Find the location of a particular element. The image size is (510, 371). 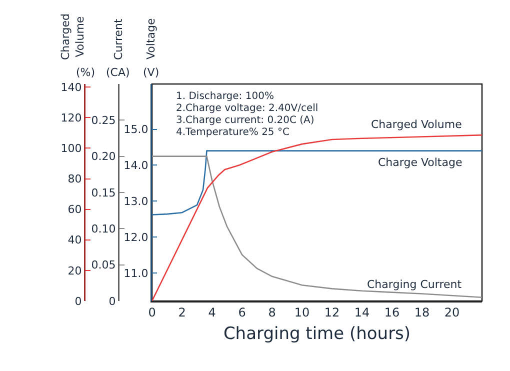

annotation: 4.Temperature% 25 °C is located at coordinates (233, 132).